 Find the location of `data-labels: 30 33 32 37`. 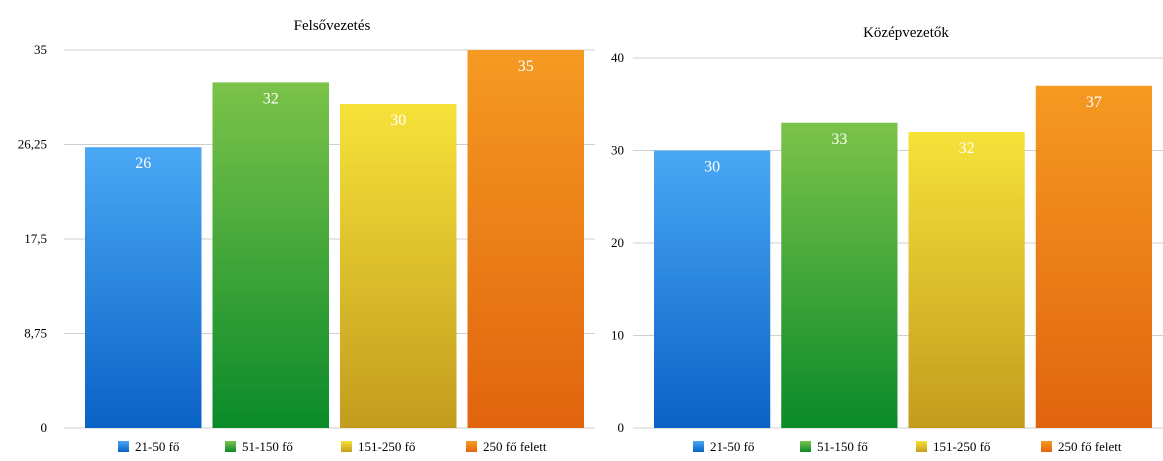

data-labels: 30 33 32 37 is located at coordinates (903, 135).